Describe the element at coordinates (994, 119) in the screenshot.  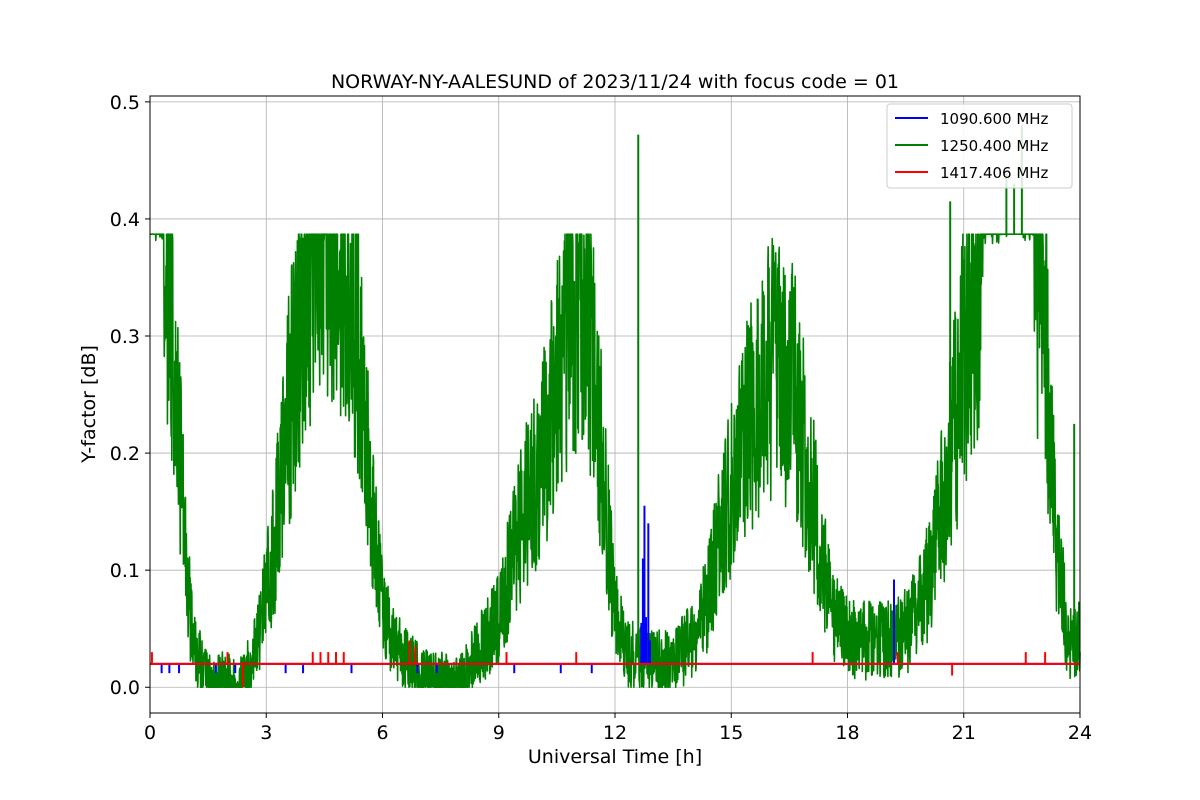
I see `legend-label-1090: 1090.600 MHz` at that location.